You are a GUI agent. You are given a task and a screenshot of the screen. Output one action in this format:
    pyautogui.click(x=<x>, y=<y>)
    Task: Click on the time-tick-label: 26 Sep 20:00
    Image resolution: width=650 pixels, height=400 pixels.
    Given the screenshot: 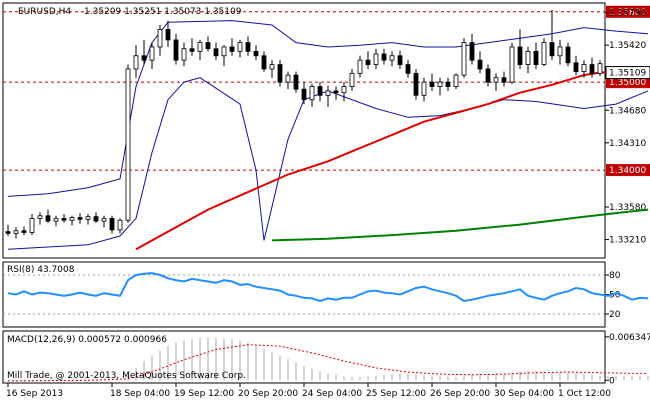 What is the action you would take?
    pyautogui.click(x=460, y=394)
    